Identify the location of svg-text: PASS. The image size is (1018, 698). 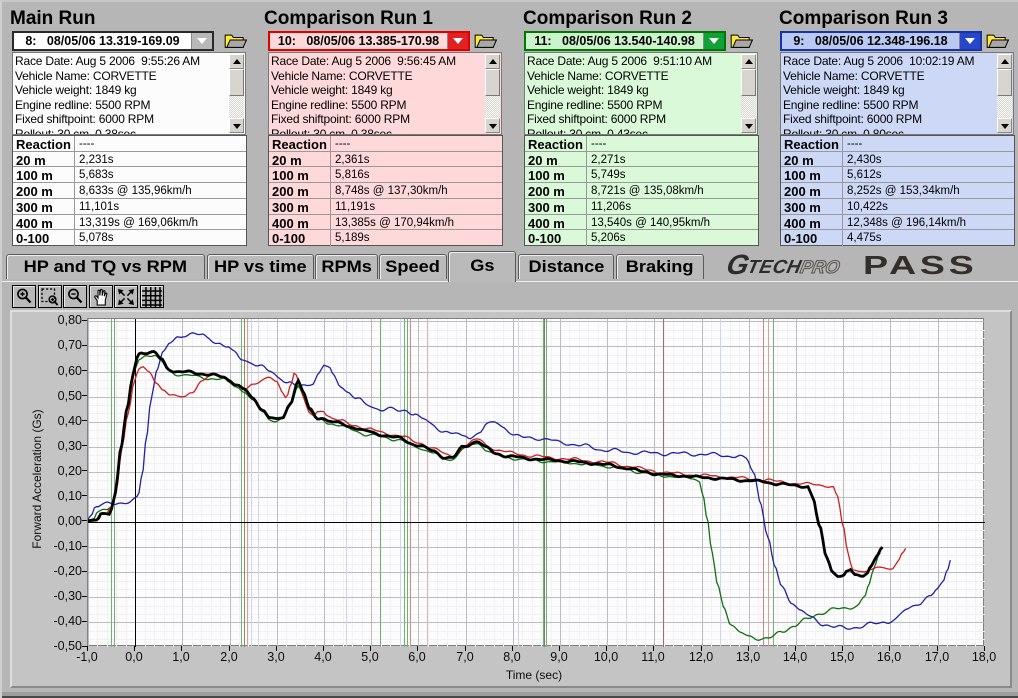
(920, 265).